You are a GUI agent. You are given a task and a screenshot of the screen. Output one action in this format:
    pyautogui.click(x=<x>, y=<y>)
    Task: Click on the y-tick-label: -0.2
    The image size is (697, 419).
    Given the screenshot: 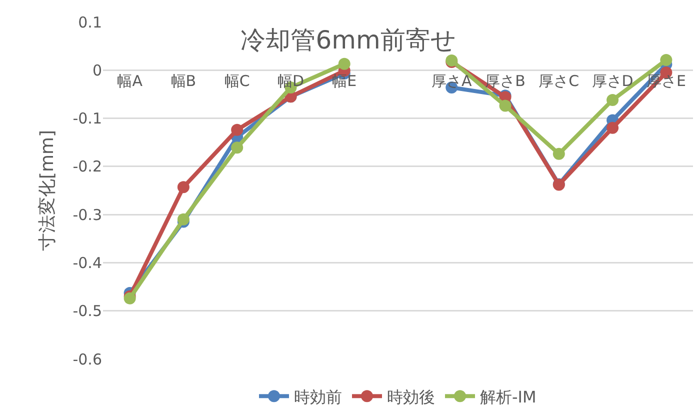 What is the action you would take?
    pyautogui.click(x=87, y=167)
    